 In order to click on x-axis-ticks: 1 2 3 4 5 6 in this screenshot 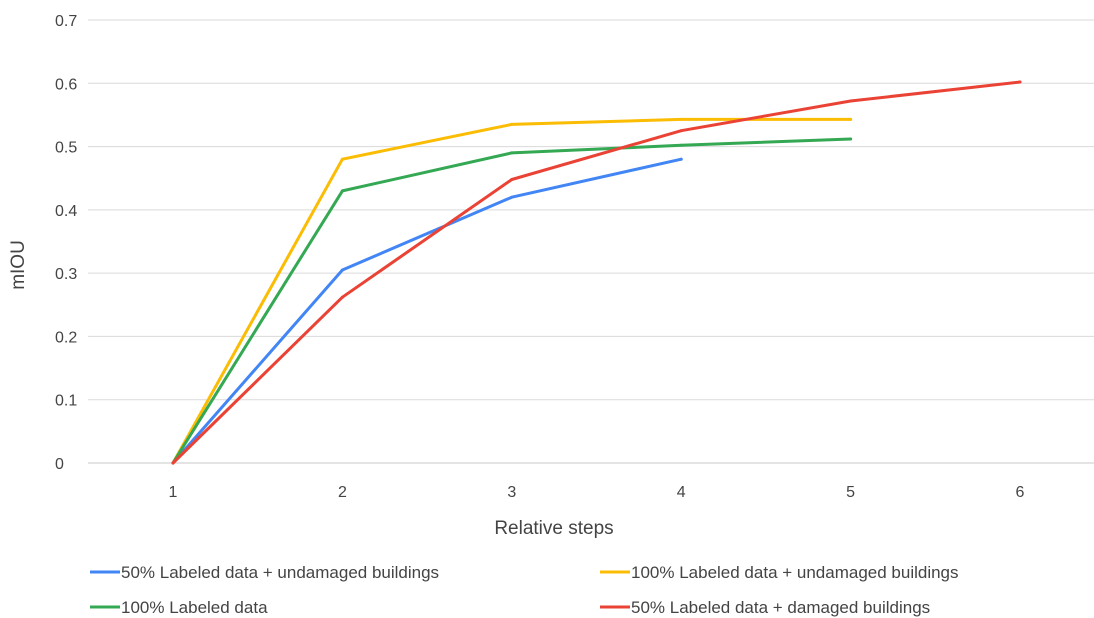, I will do `click(597, 492)`.